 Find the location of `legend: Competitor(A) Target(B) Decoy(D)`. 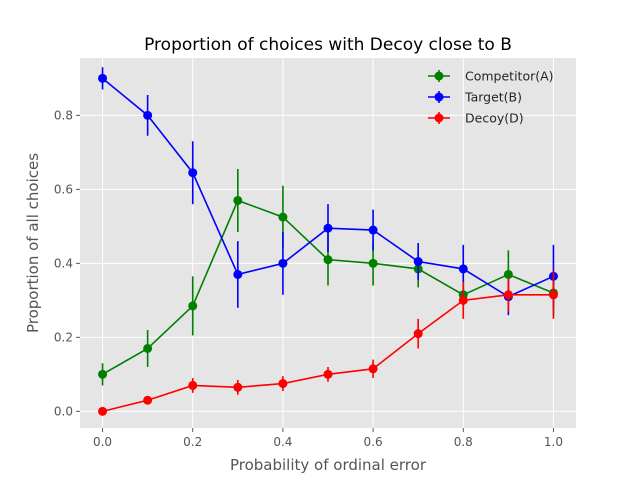

legend: Competitor(A) Target(B) Decoy(D) is located at coordinates (491, 97).